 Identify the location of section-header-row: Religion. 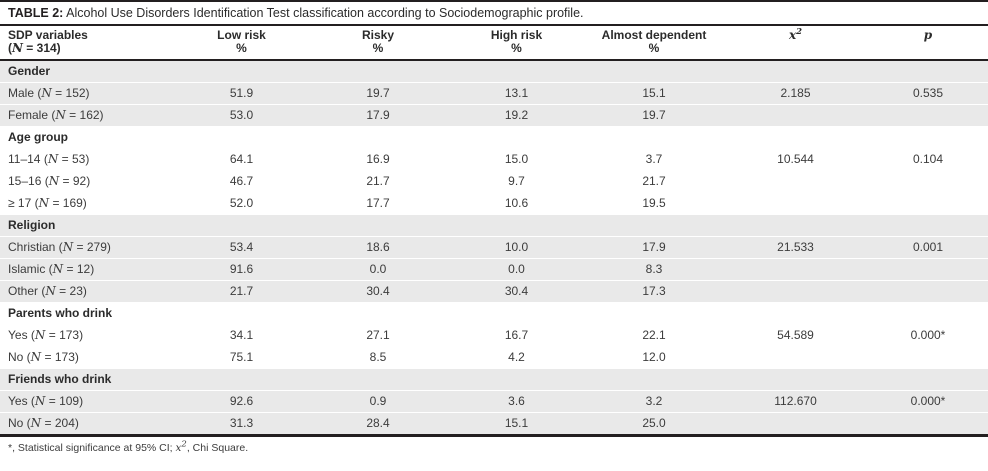
(494, 225).